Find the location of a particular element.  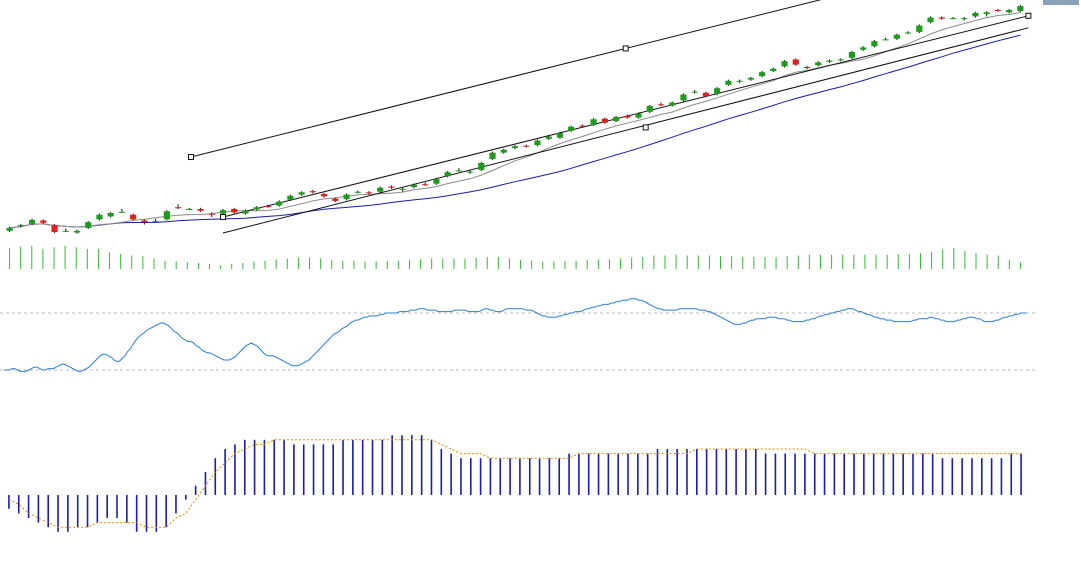

oscillator-line is located at coordinates (515, 335).